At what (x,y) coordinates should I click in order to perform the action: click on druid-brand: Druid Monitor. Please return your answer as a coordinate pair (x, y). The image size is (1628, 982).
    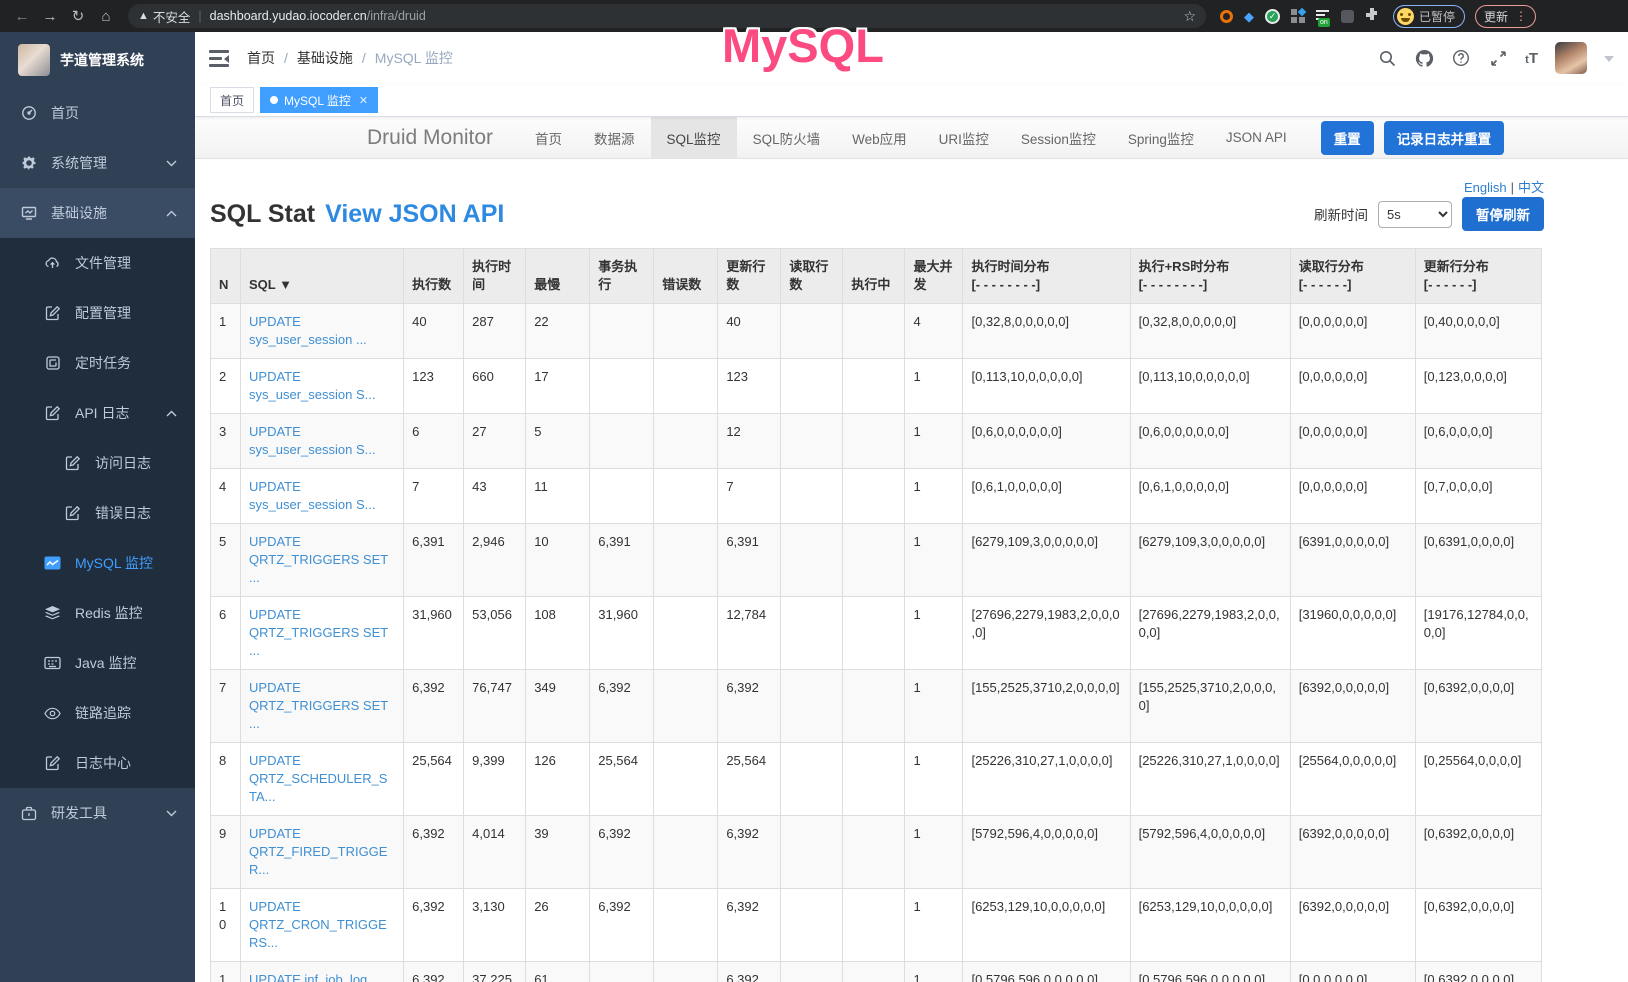
    Looking at the image, I should click on (430, 137).